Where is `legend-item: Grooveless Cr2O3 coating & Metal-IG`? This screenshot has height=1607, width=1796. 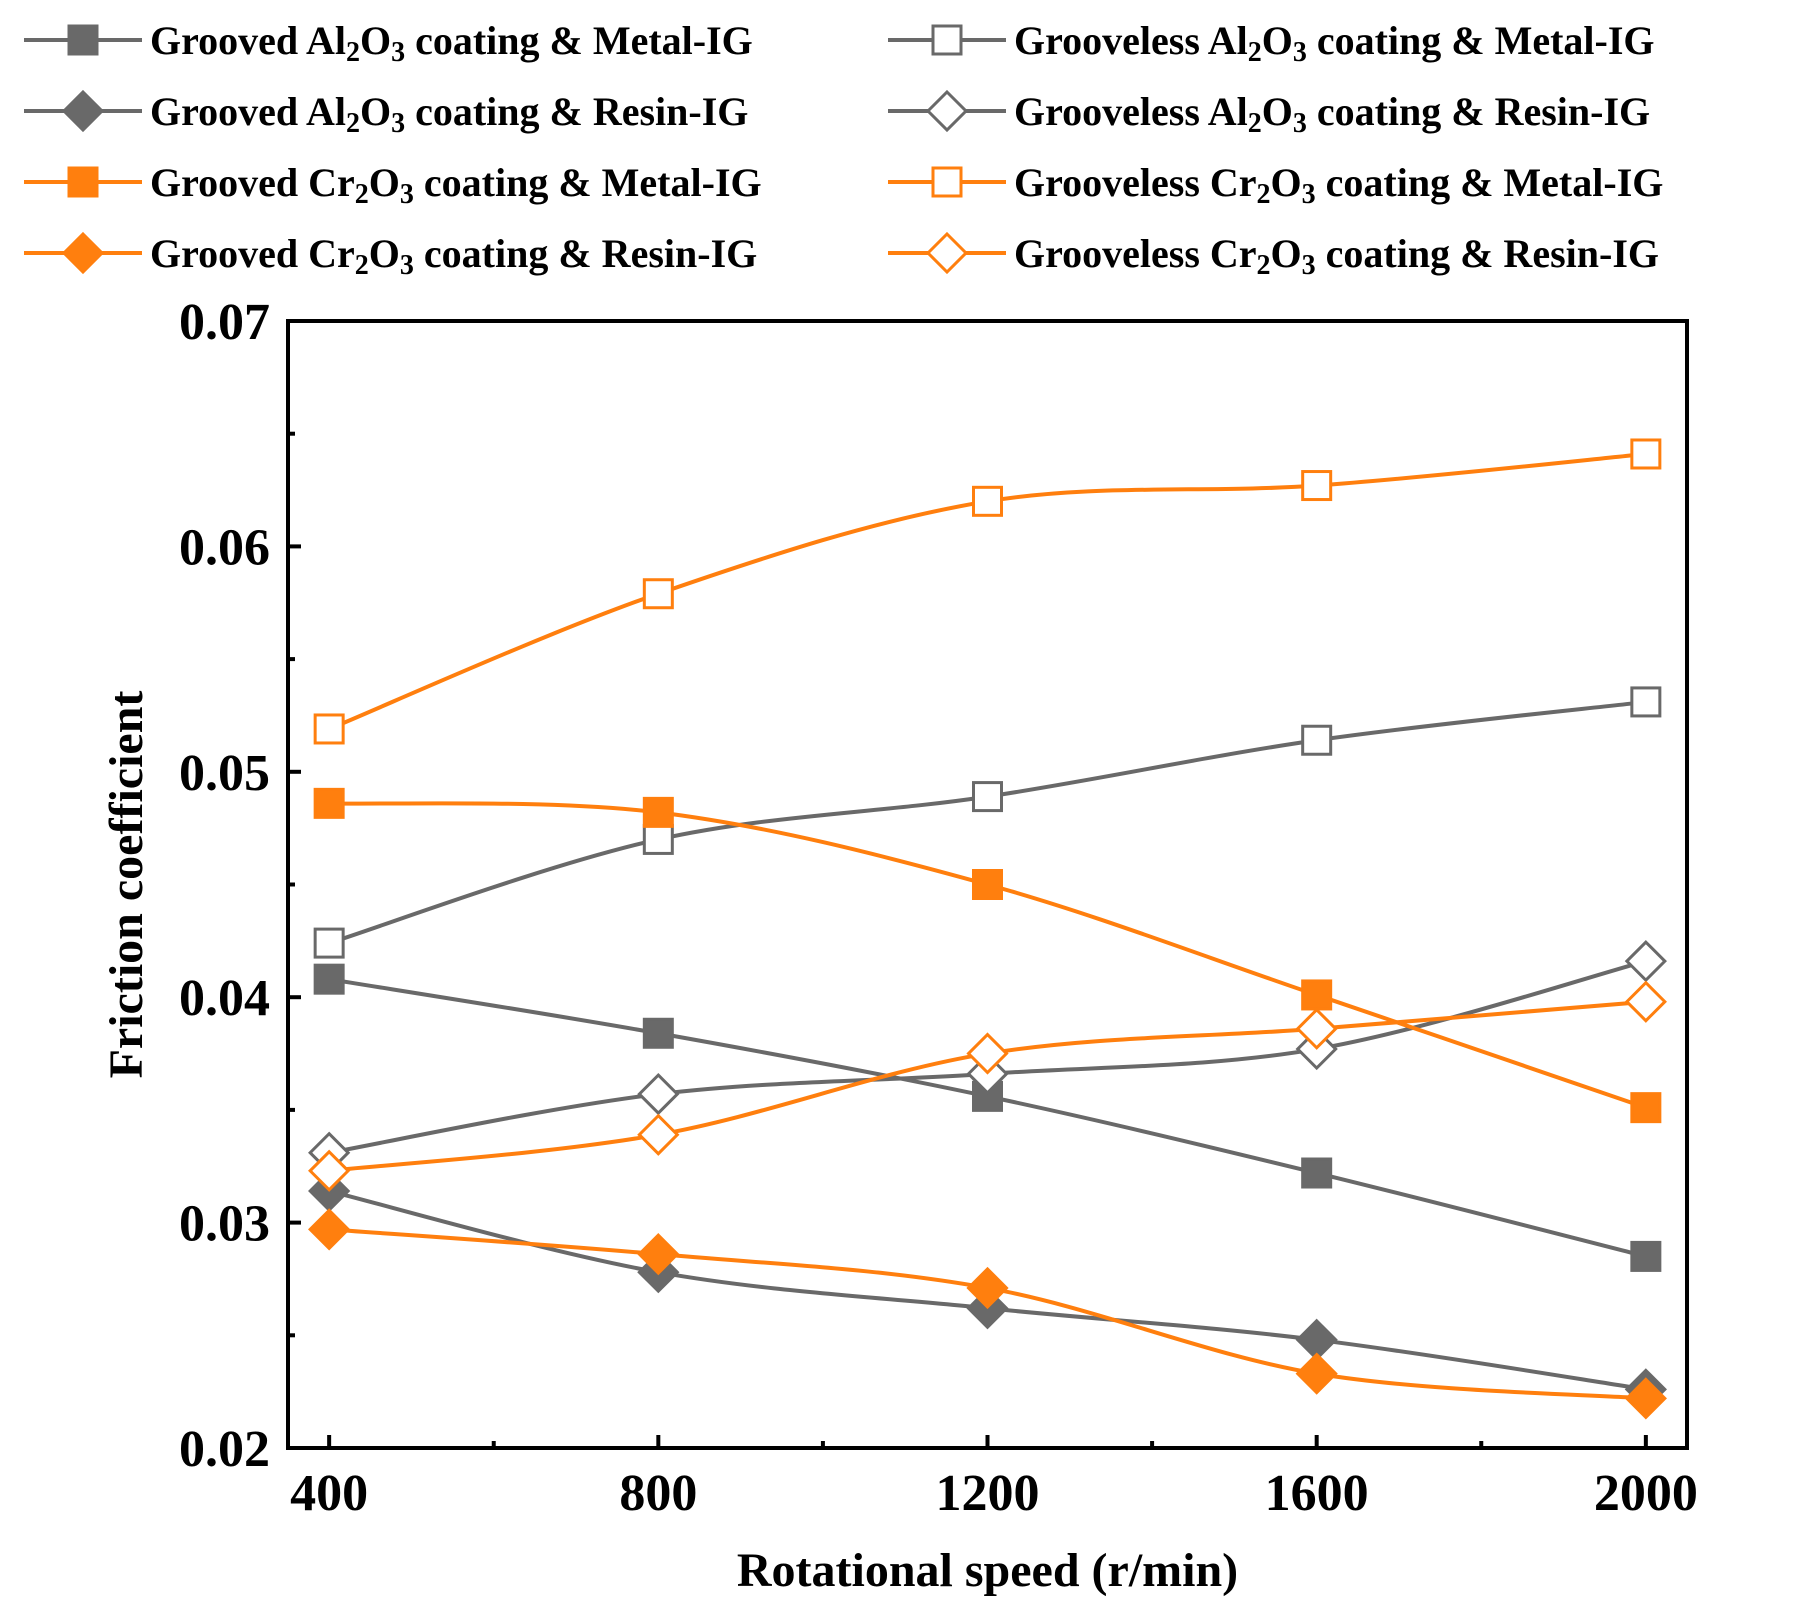 legend-item: Grooveless Cr2O3 coating & Metal-IG is located at coordinates (1275, 185).